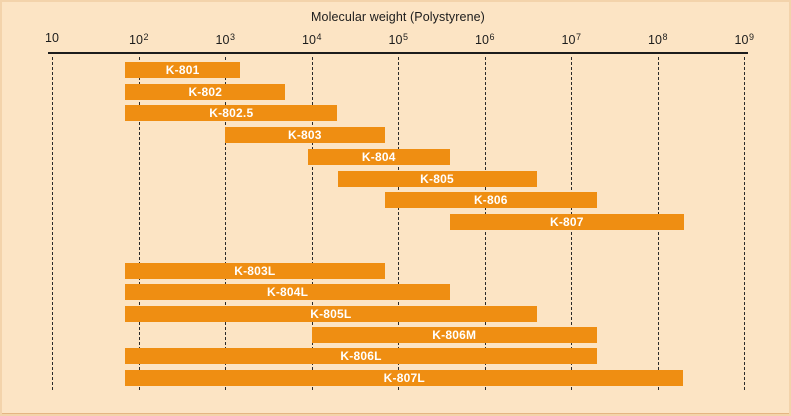 The width and height of the screenshot is (791, 416). I want to click on x-tick-label-10e4: 10⁴, so click(312, 40).